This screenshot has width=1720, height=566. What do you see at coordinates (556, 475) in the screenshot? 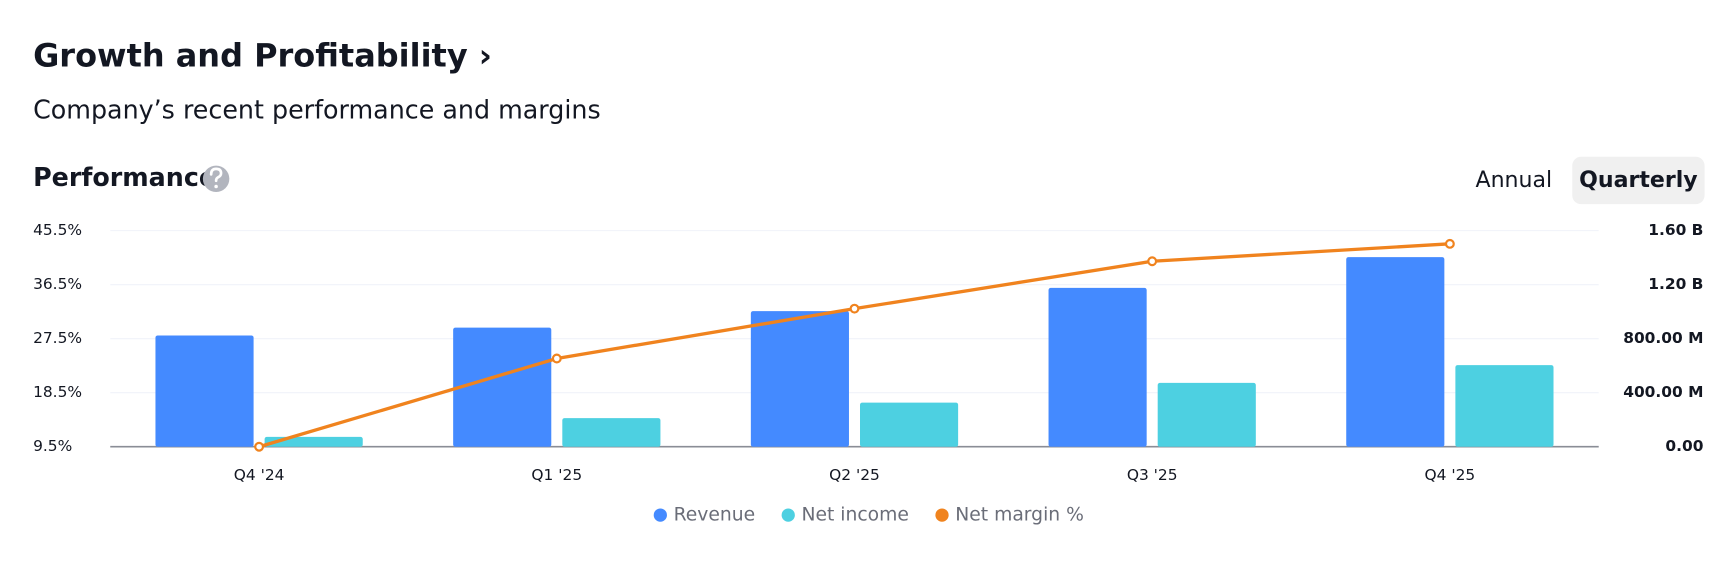
I see `x-tick-label: Q1 '25` at bounding box center [556, 475].